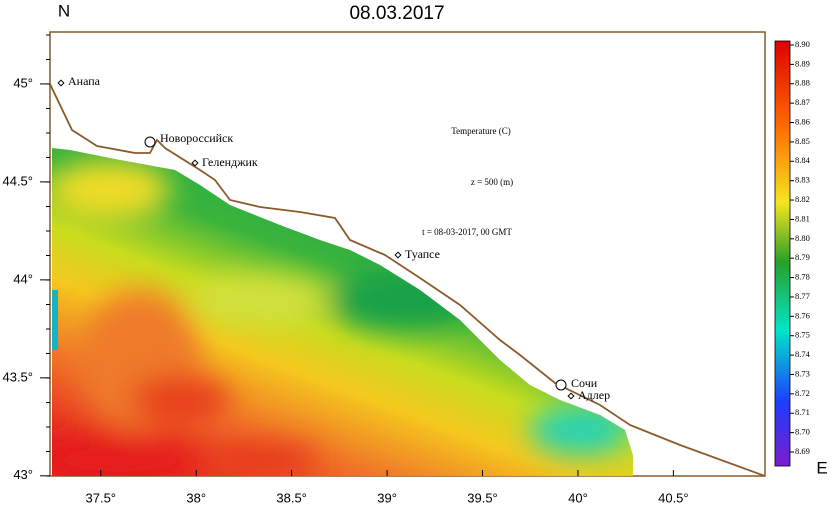 The image size is (833, 514). What do you see at coordinates (803, 354) in the screenshot?
I see `colorbar-label: 8.74` at bounding box center [803, 354].